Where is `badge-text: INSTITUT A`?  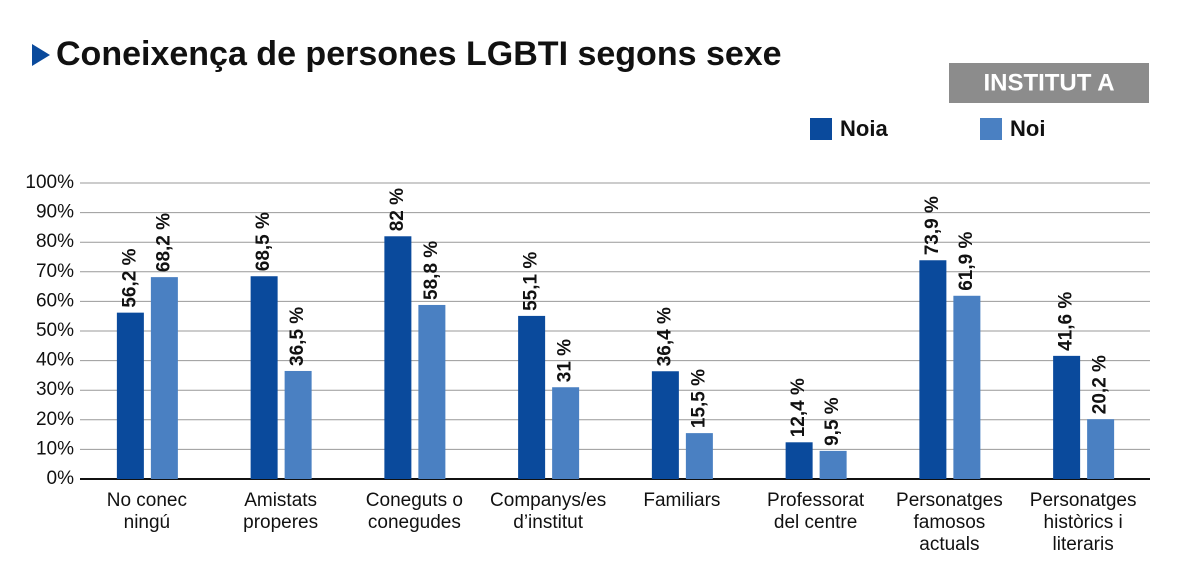 badge-text: INSTITUT A is located at coordinates (1048, 82).